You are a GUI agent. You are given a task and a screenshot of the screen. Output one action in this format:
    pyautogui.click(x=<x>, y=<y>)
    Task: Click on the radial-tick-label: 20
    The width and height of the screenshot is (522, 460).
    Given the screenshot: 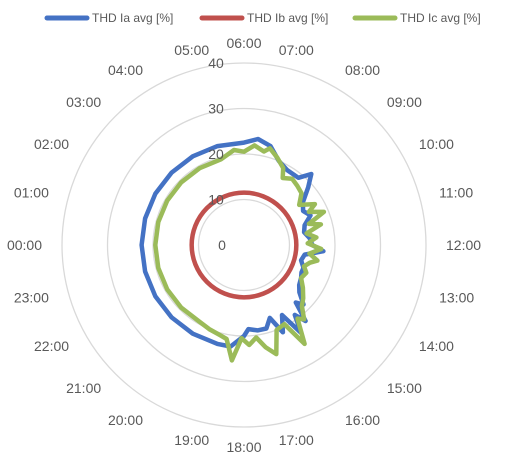 What is the action you would take?
    pyautogui.click(x=216, y=154)
    